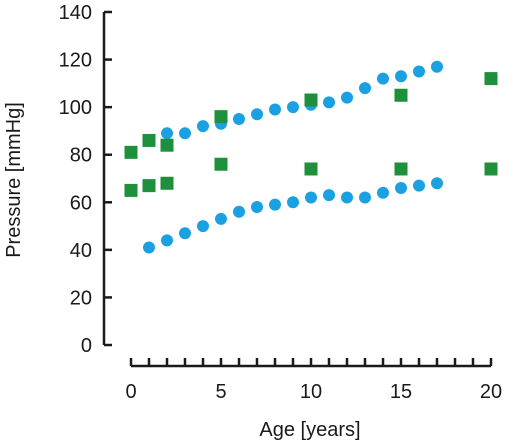  What do you see at coordinates (220, 392) in the screenshot?
I see `x-tick-label: 5` at bounding box center [220, 392].